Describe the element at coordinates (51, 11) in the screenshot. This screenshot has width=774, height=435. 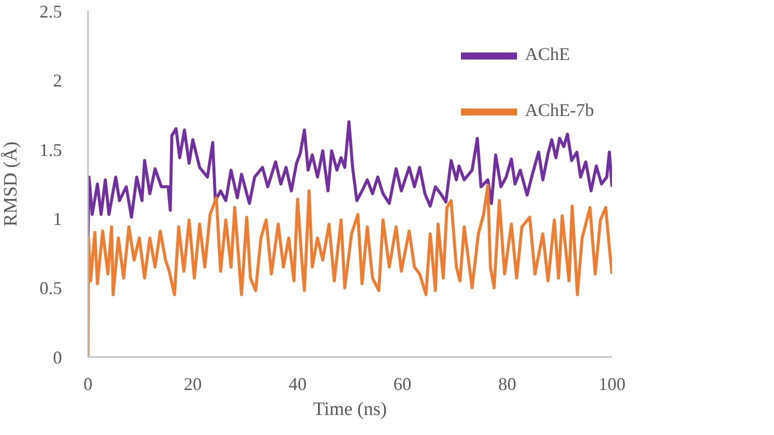
I see `y-tick-label: 2.5` at that location.